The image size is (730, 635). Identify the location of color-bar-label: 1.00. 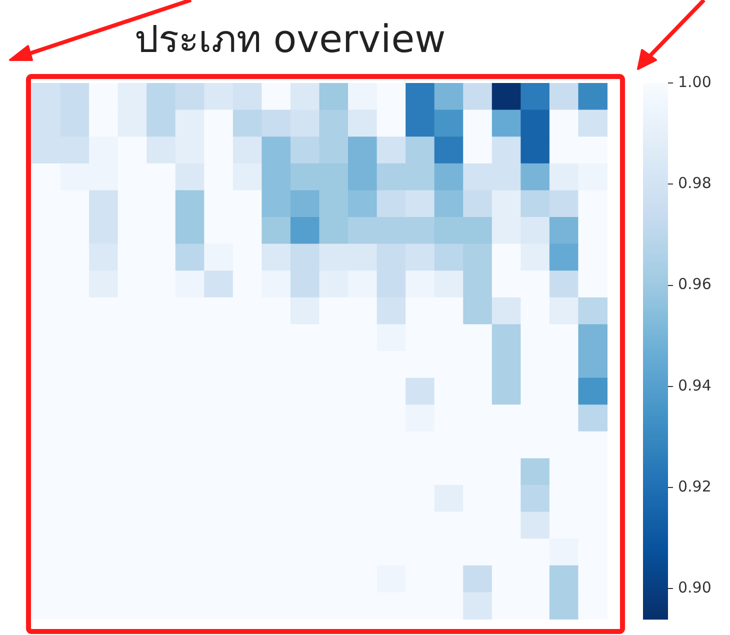
(695, 81).